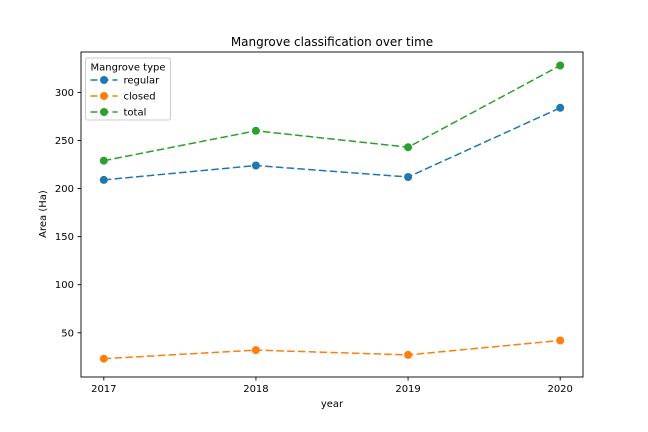 The width and height of the screenshot is (648, 432). I want to click on legend-handle-marker-total, so click(104, 112).